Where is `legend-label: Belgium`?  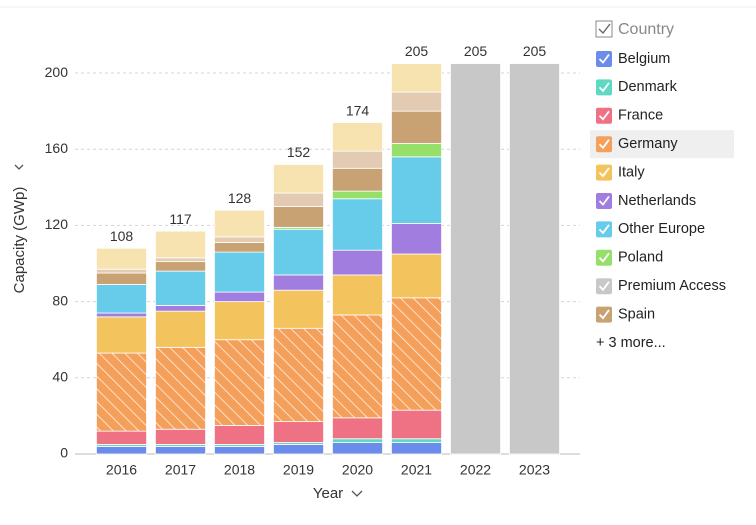
legend-label: Belgium is located at coordinates (644, 59).